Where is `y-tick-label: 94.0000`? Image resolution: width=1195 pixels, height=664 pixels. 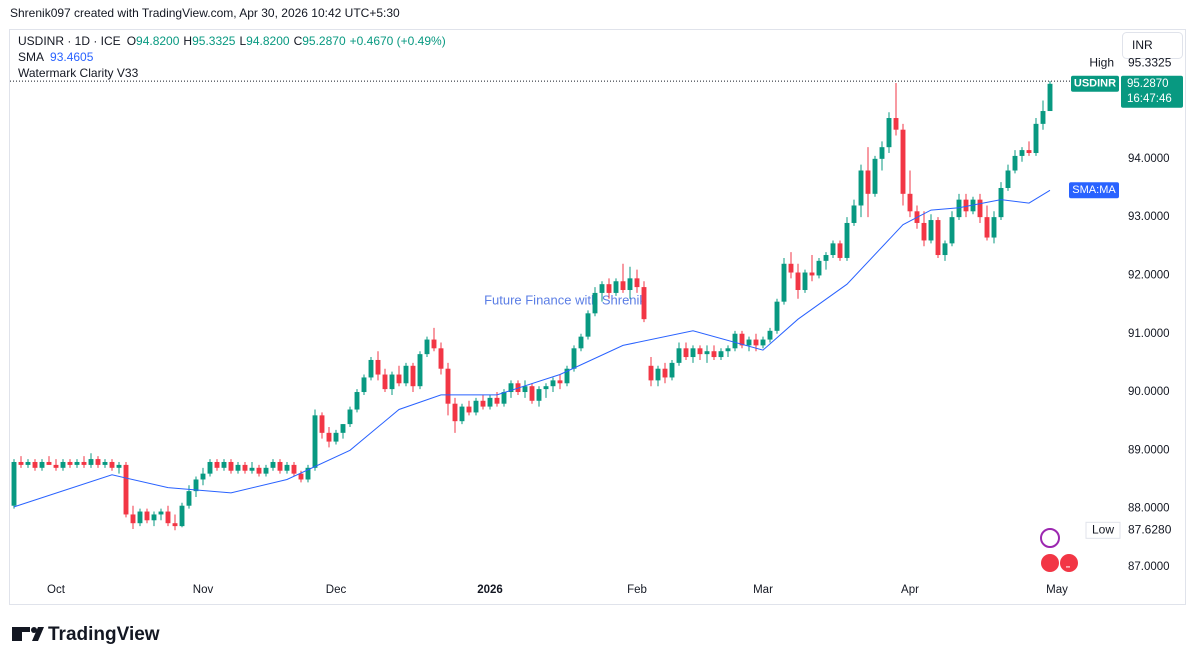
y-tick-label: 94.0000 is located at coordinates (1149, 159).